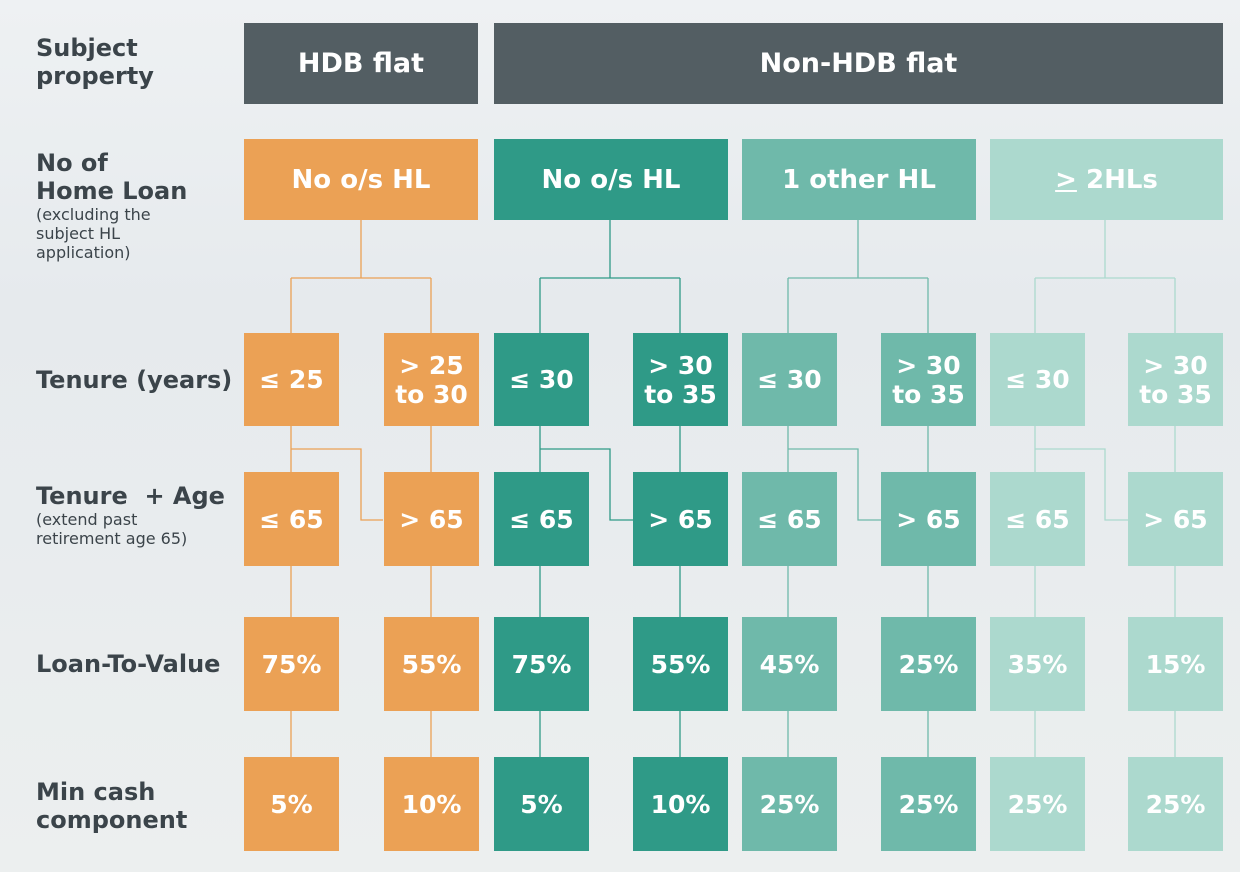 The width and height of the screenshot is (1240, 872). I want to click on cell-tenure-col-7: ≤ 30, so click(1037, 379).